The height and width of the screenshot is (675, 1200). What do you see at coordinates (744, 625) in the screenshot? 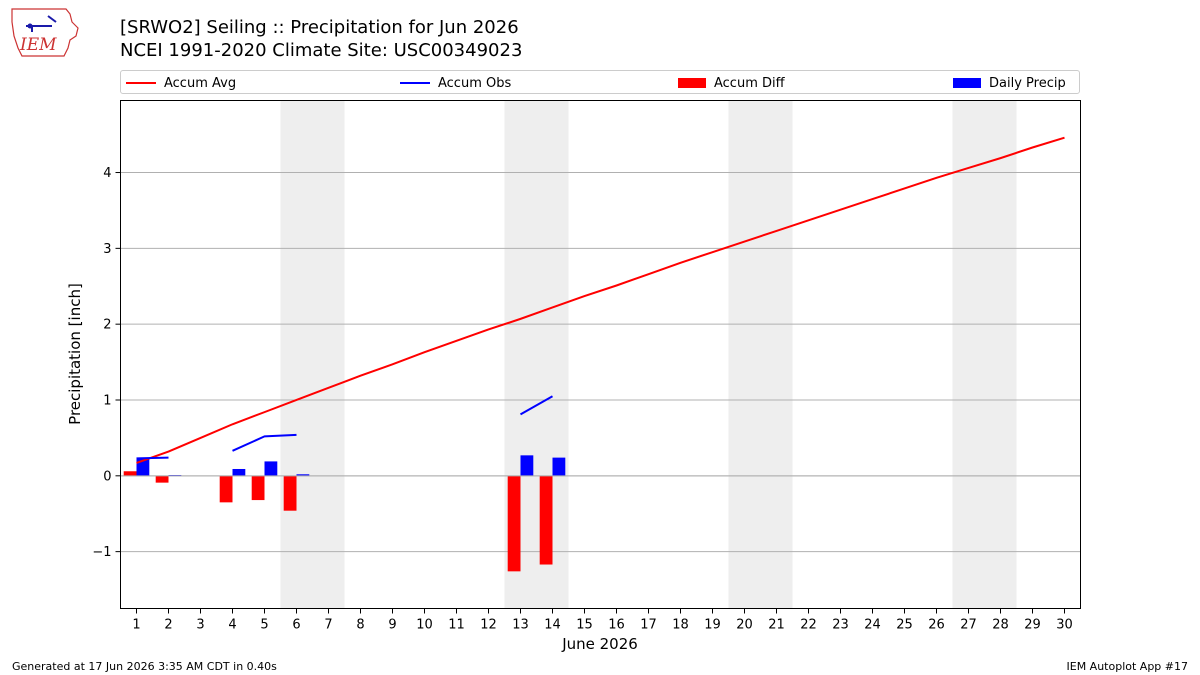
I see `x-tick-label: 20` at bounding box center [744, 625].